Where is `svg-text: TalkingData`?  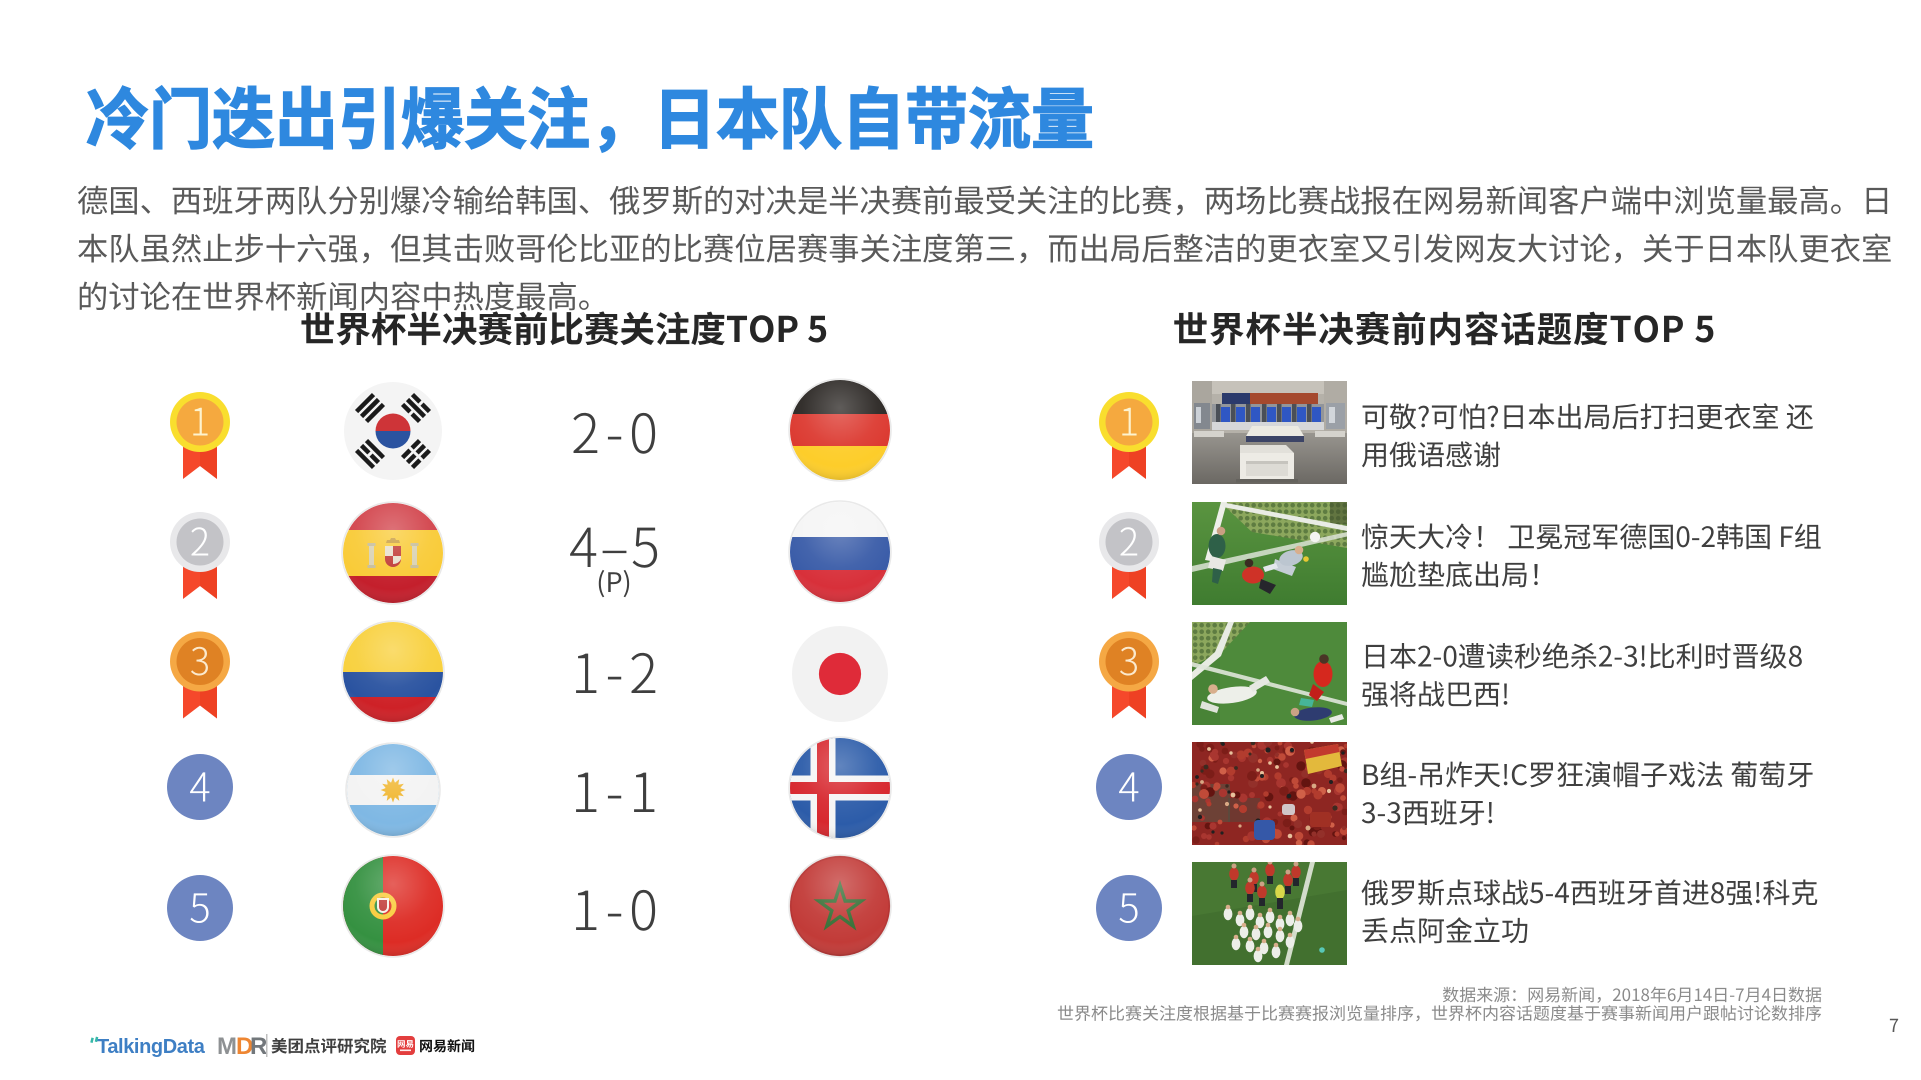 svg-text: TalkingData is located at coordinates (151, 1047).